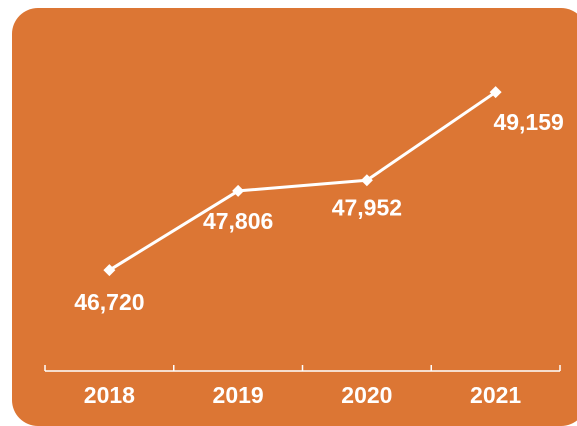 The height and width of the screenshot is (426, 577). What do you see at coordinates (367, 207) in the screenshot?
I see `data-label: 47,952` at bounding box center [367, 207].